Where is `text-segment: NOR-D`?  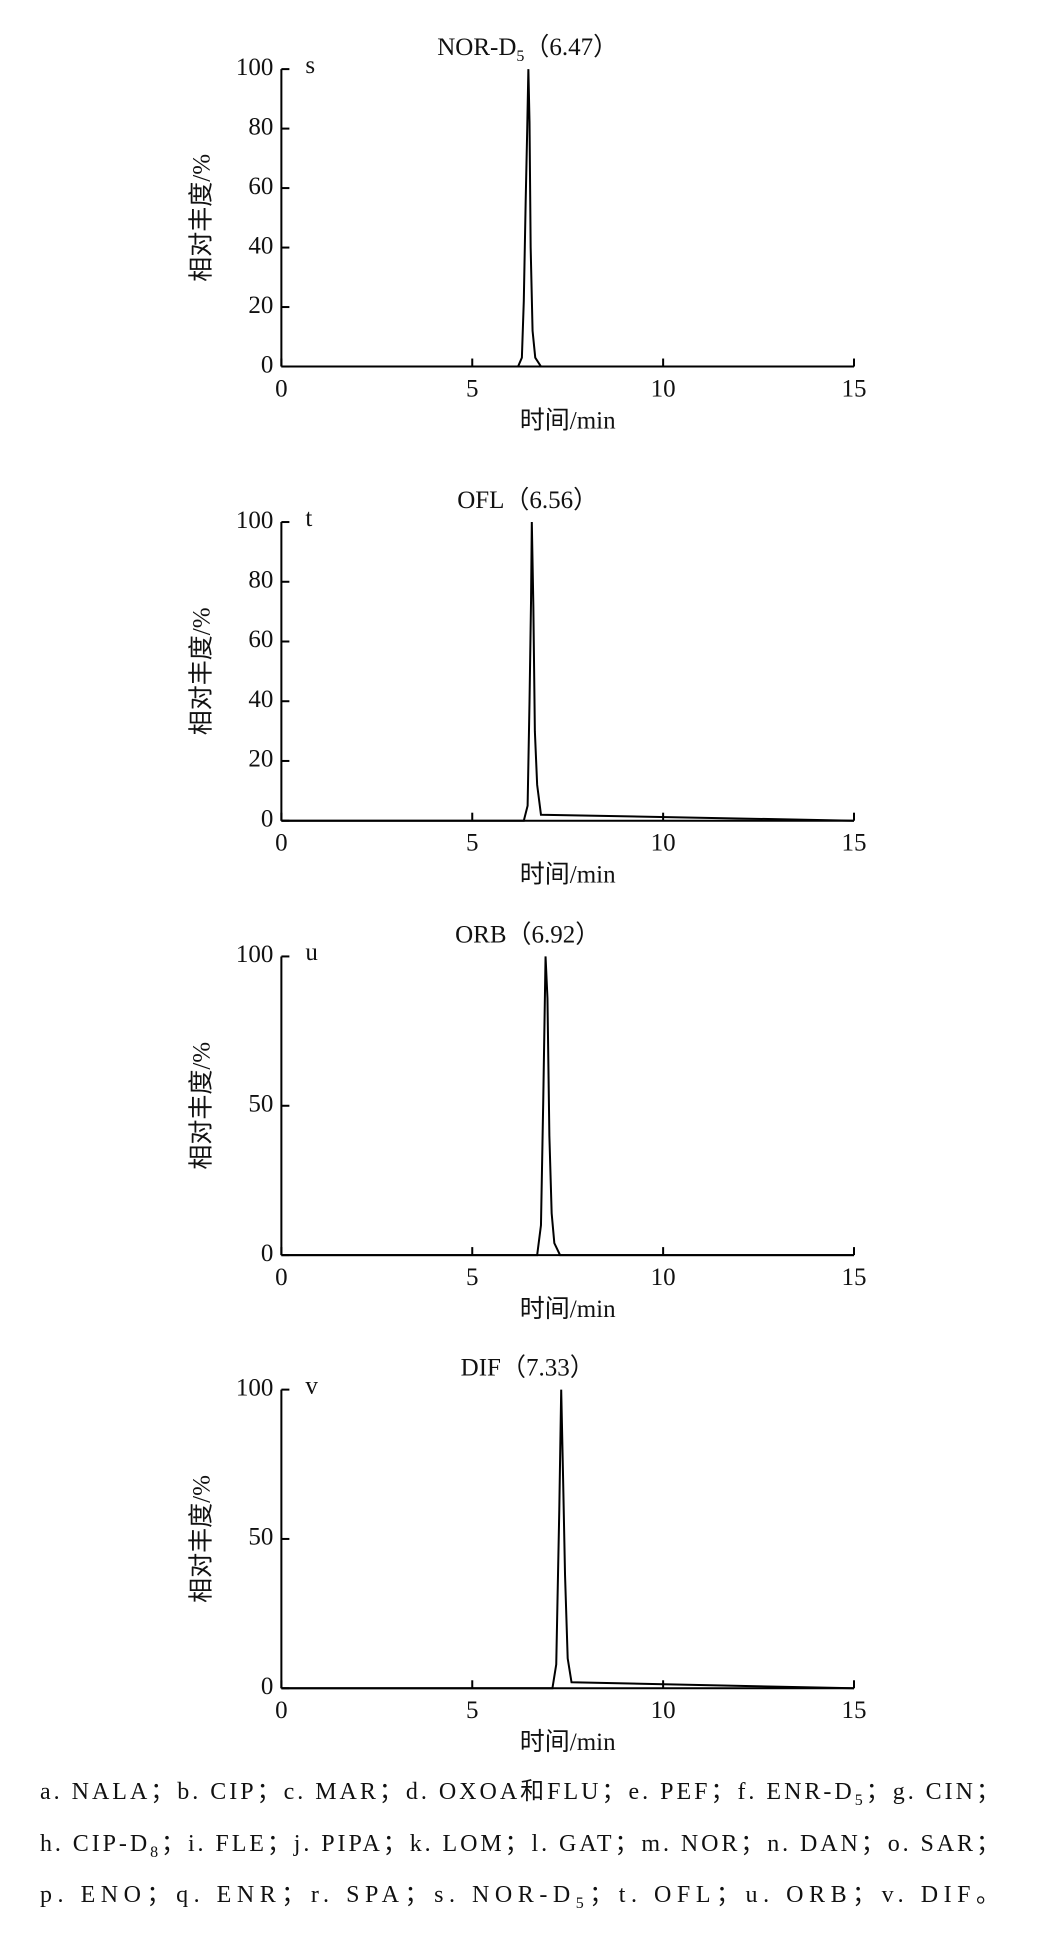 text-segment: NOR-D is located at coordinates (476, 47).